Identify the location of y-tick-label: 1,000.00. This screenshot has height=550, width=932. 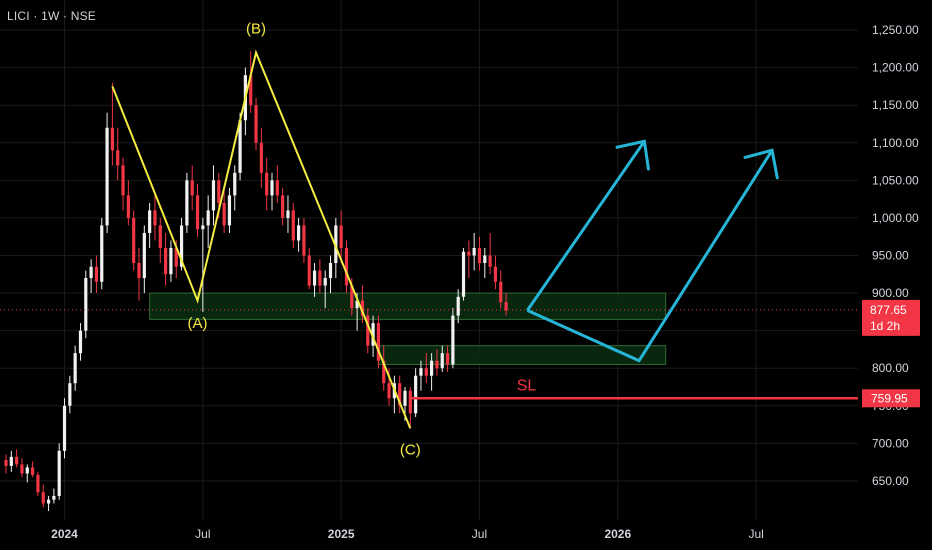
(895, 218).